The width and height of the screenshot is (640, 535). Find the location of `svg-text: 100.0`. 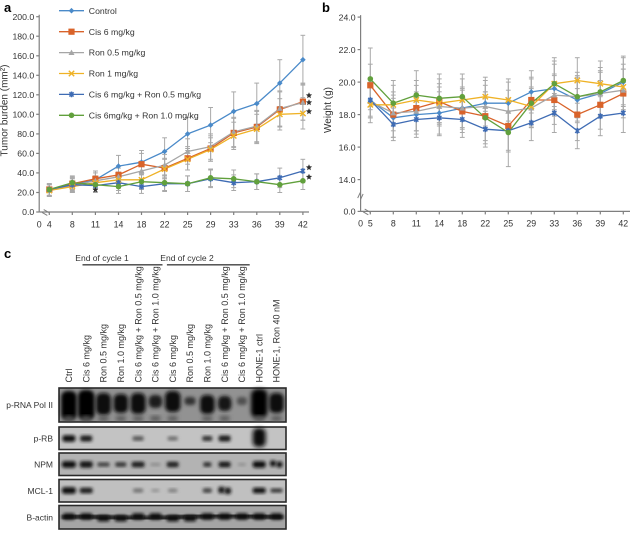

svg-text: 100.0 is located at coordinates (23, 115).